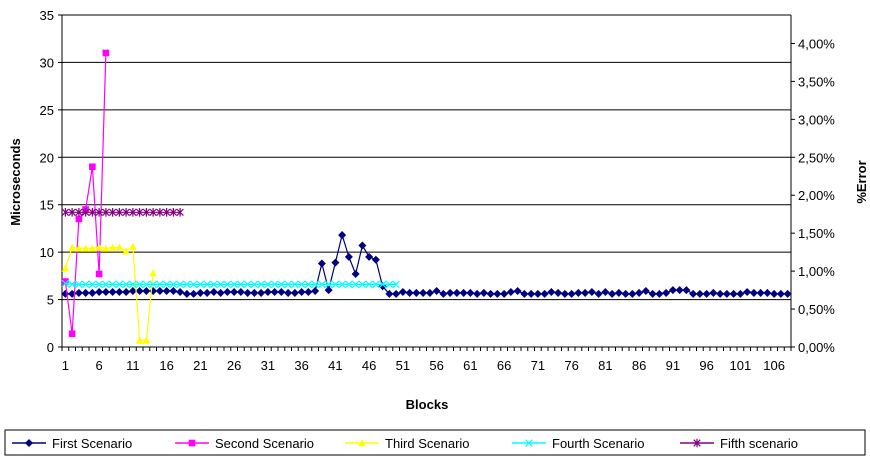  I want to click on x-tick-label: 11, so click(133, 365).